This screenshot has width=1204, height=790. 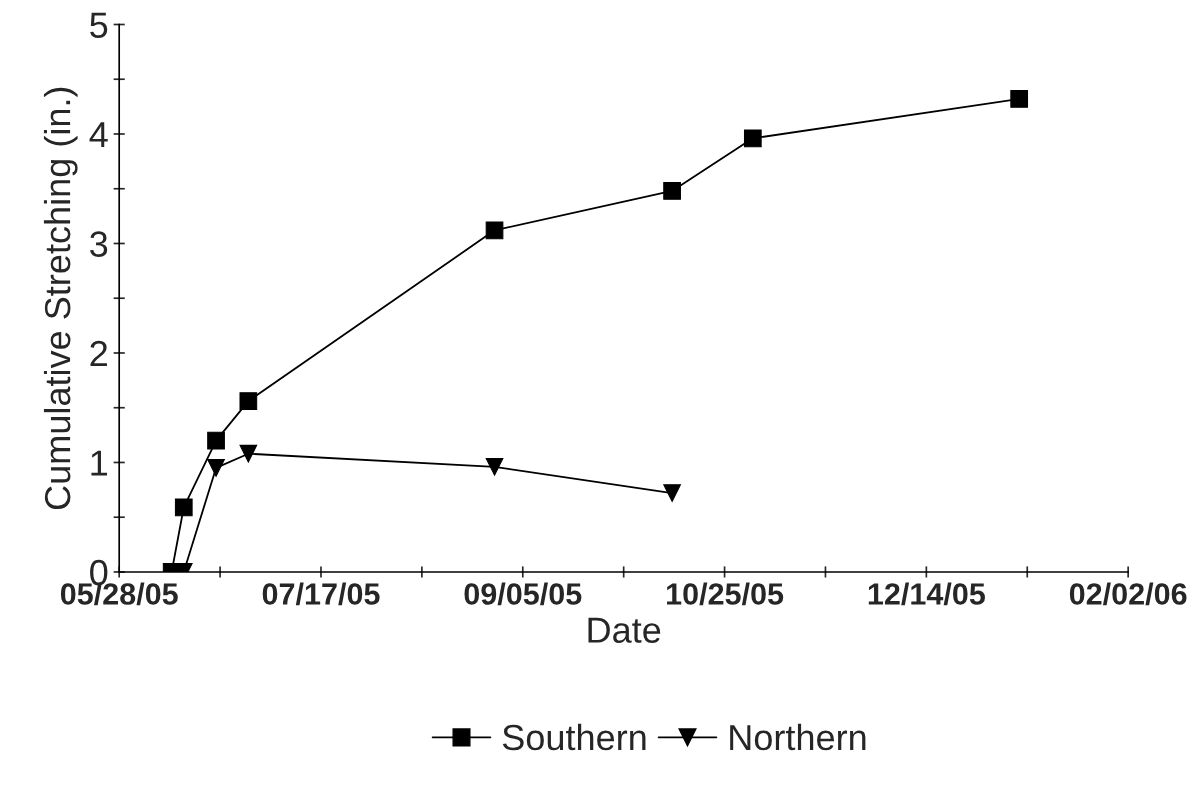 What do you see at coordinates (60, 298) in the screenshot?
I see `y-axis-title: Cumulative Stretching (in.)` at bounding box center [60, 298].